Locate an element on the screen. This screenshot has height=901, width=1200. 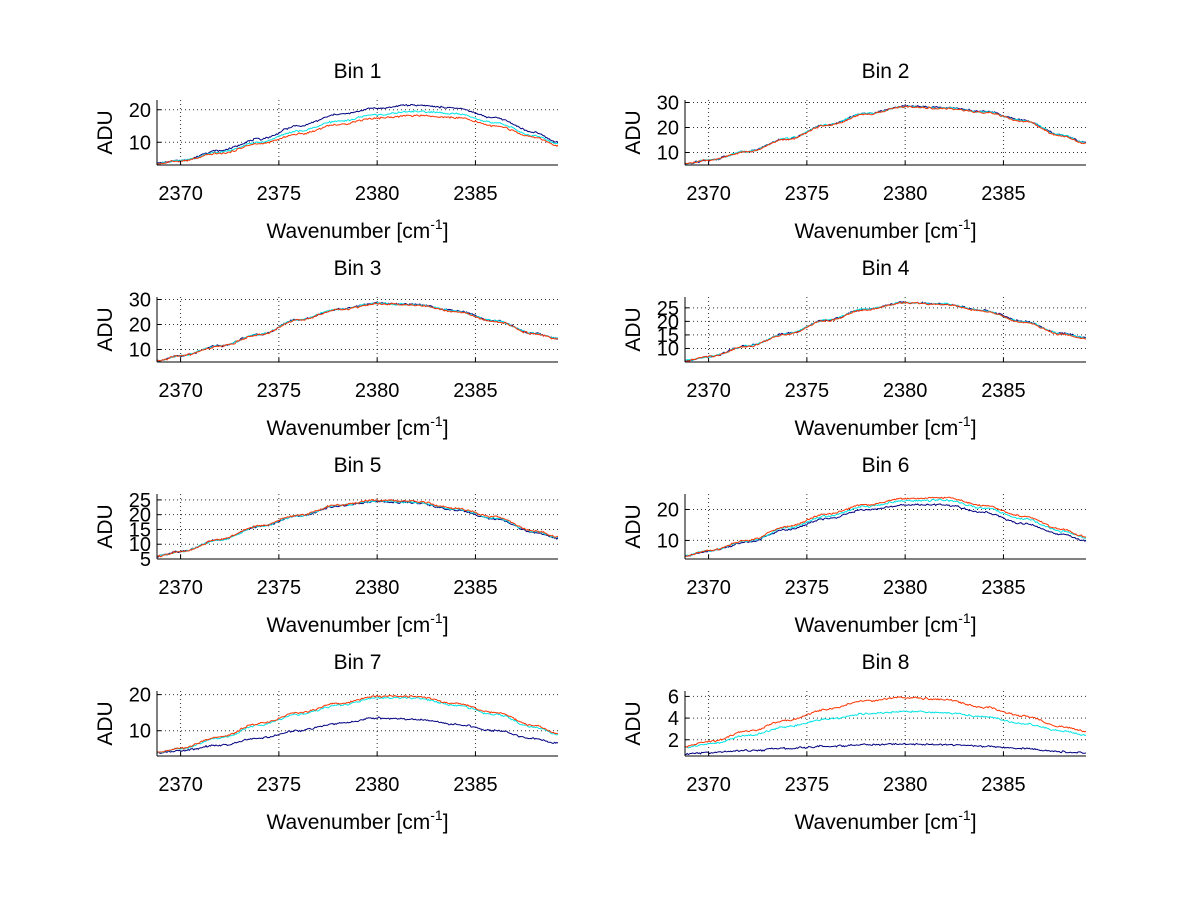
subplot-title: Bin 5 is located at coordinates (358, 465).